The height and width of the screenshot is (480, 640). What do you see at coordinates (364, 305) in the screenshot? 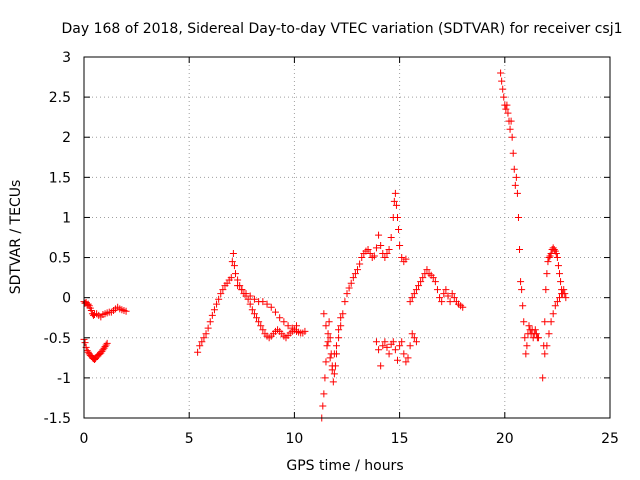
I see `series-seg-11-15h` at bounding box center [364, 305].